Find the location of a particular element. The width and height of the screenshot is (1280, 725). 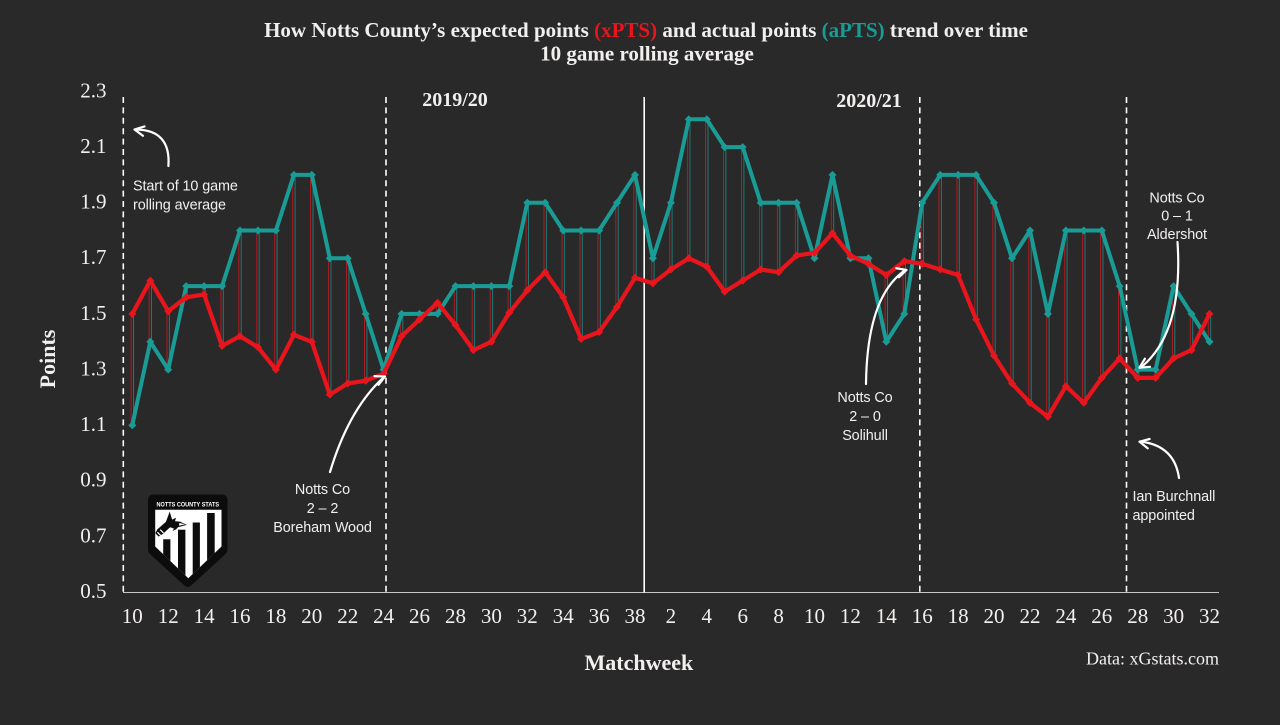

svg-text: 0.9 is located at coordinates (93, 480).